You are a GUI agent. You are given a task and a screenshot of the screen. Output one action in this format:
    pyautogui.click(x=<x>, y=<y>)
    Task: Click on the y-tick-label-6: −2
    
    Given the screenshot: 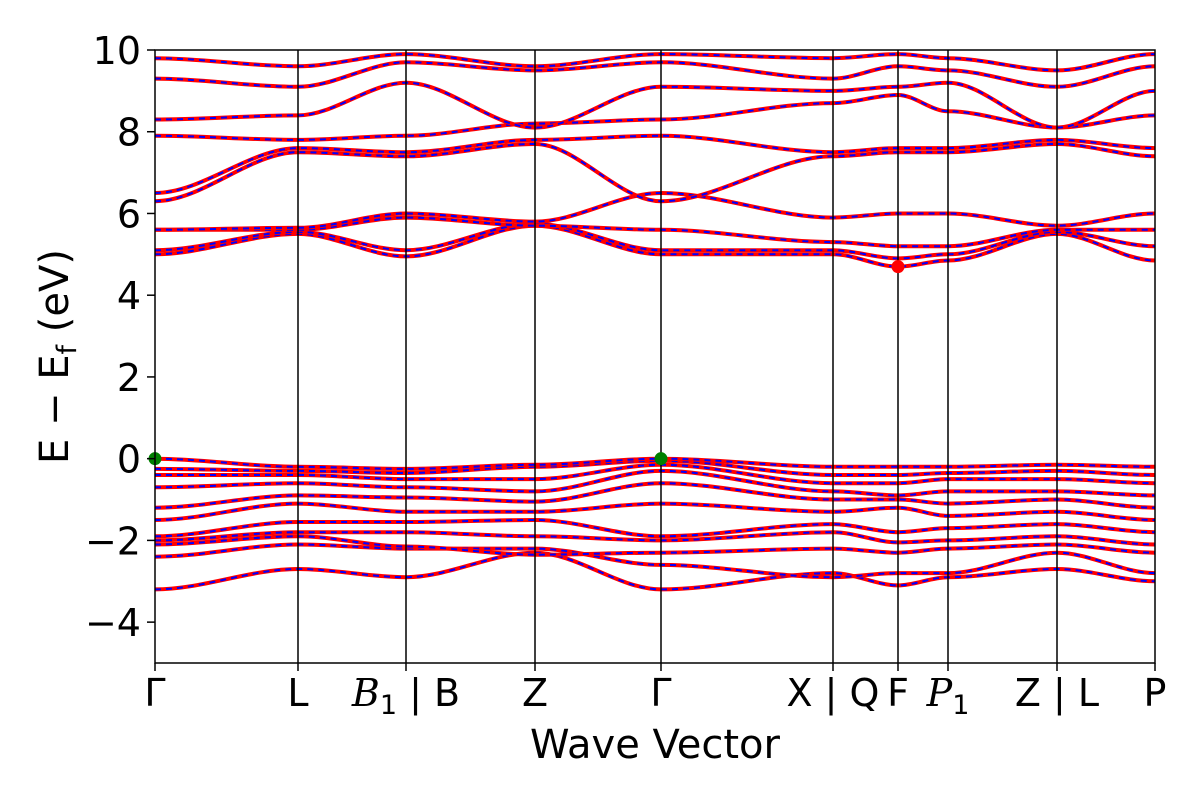 What is the action you would take?
    pyautogui.click(x=113, y=541)
    